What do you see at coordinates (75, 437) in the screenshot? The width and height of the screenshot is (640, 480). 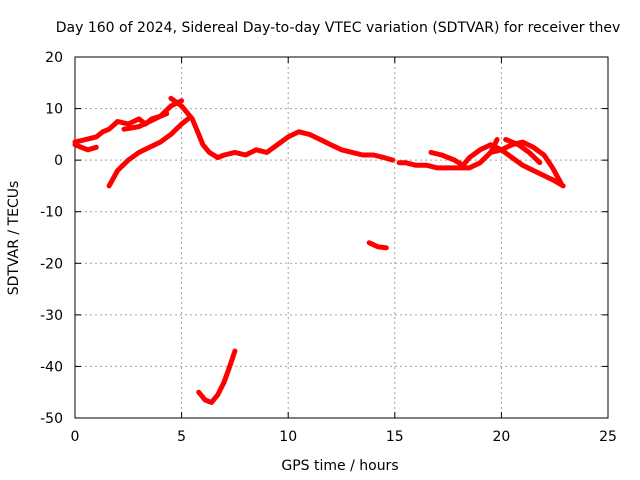 I see `x-tick-label: 0` at bounding box center [75, 437].